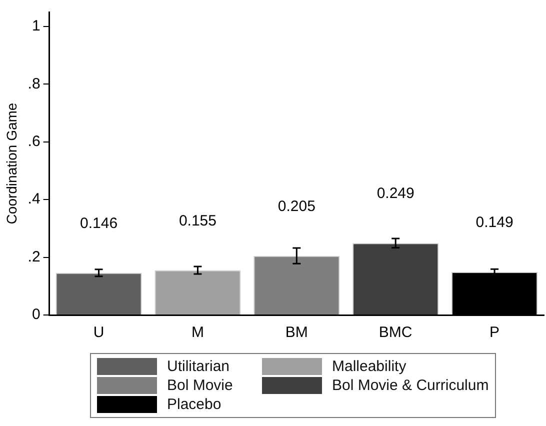 This screenshot has height=426, width=546. Describe the element at coordinates (98, 333) in the screenshot. I see `x-tick-label: U` at that location.